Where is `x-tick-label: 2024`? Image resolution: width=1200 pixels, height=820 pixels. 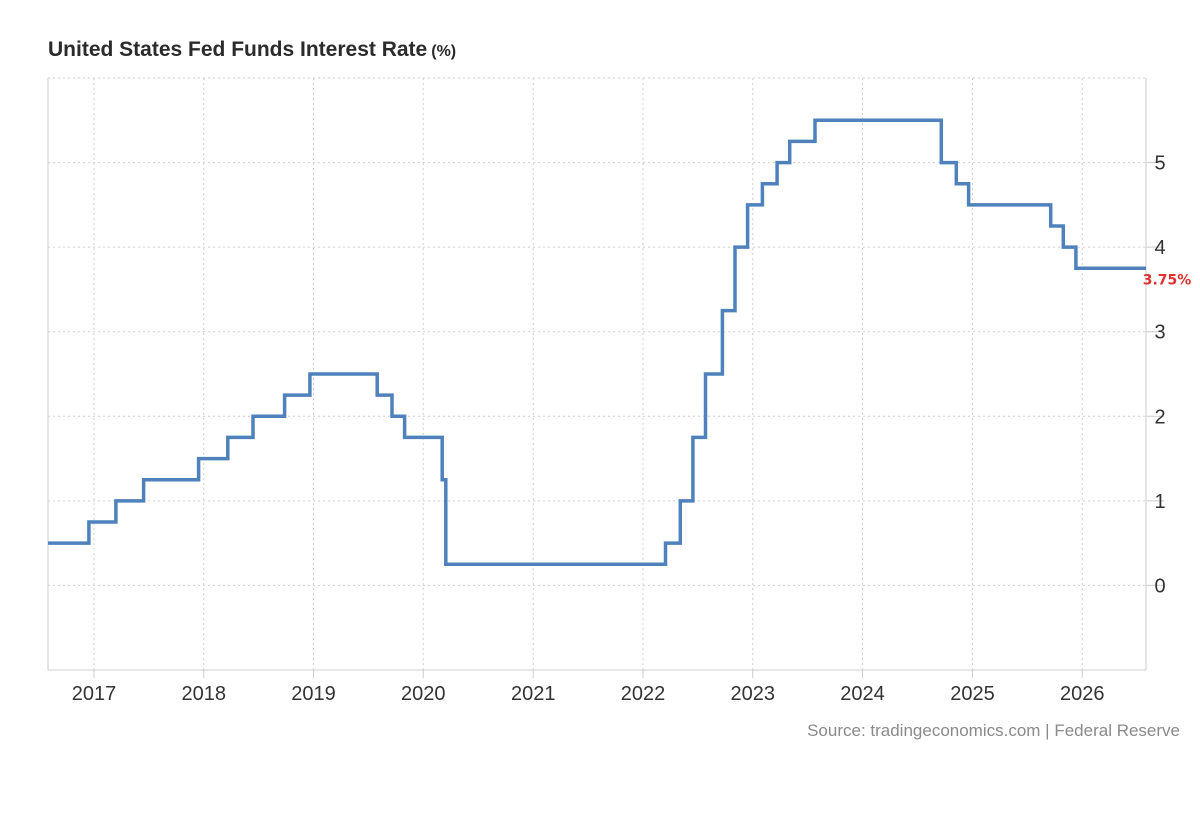 x-tick-label: 2024 is located at coordinates (862, 694).